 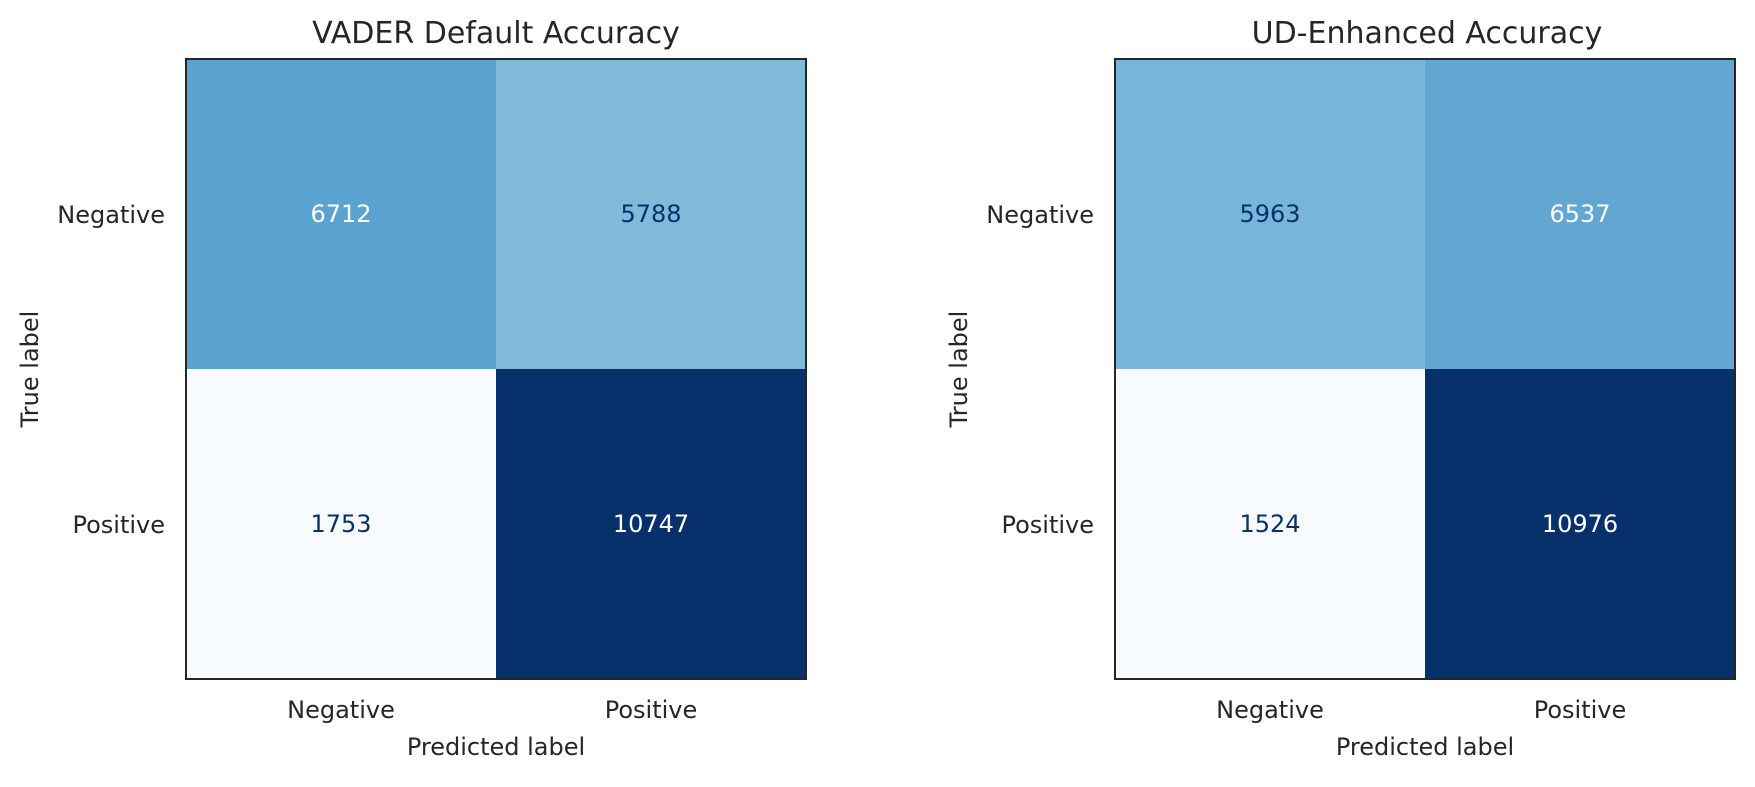 I want to click on cell-value-positive-positive: 10747, so click(x=651, y=524).